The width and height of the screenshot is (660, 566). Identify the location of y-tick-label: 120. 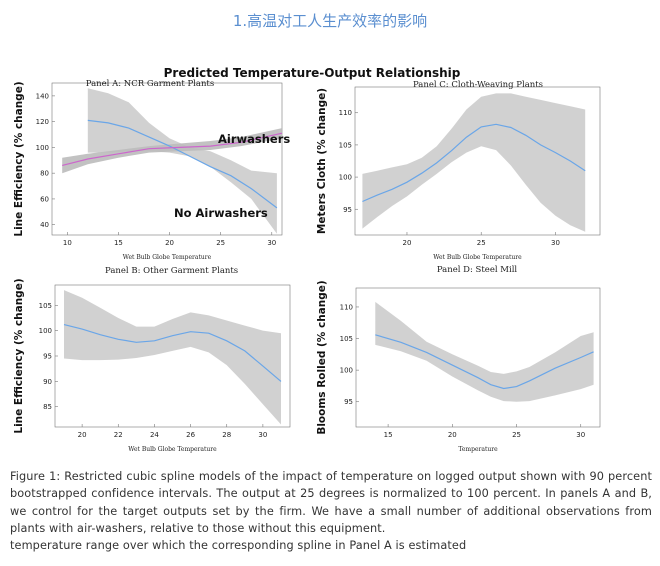
(42, 122).